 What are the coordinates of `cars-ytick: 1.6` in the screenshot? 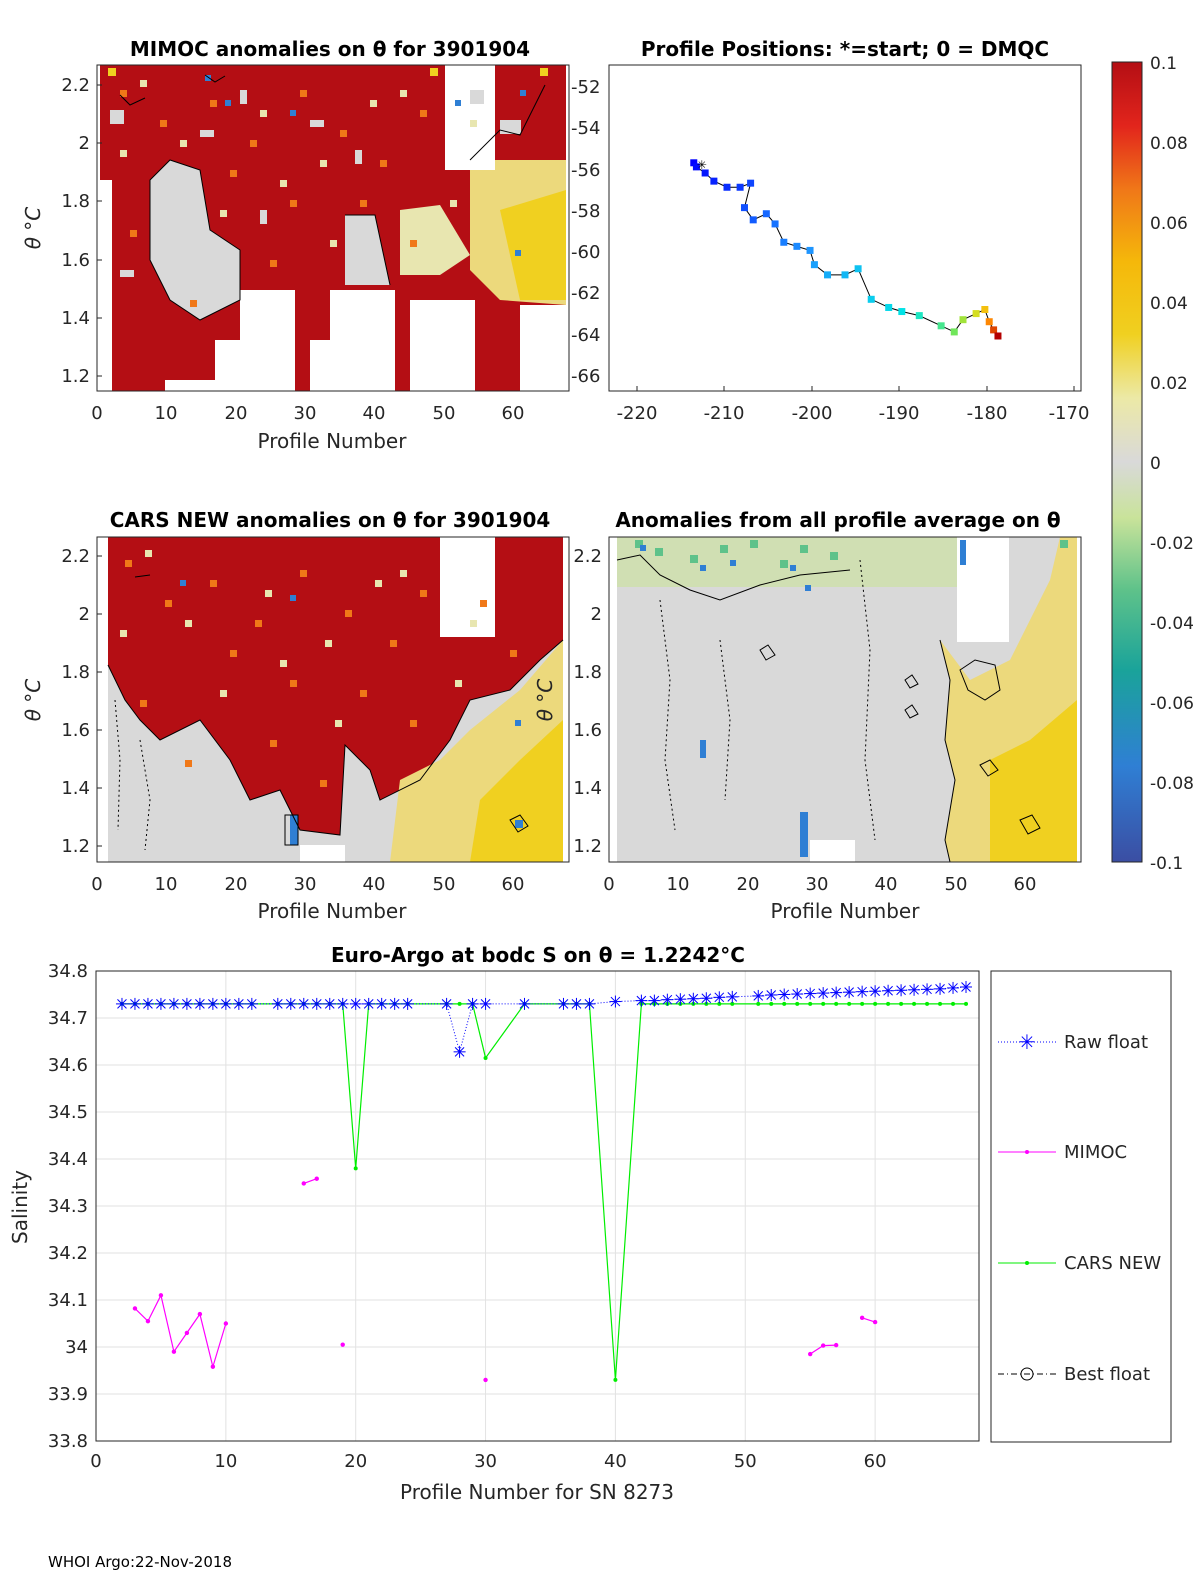 It's located at (75, 730).